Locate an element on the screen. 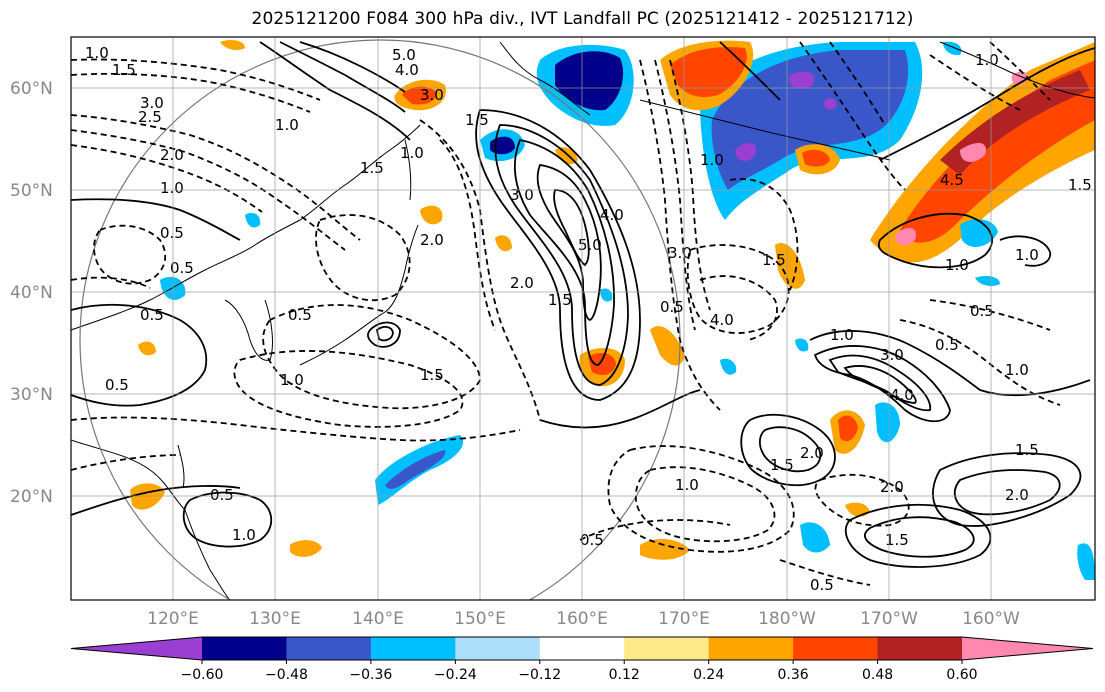  lon-label: 120°E is located at coordinates (173, 619).